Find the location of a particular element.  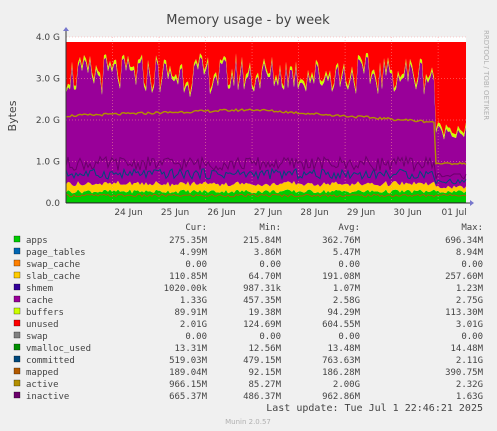

legend-min-slab_cache: 64.70M is located at coordinates (264, 277).